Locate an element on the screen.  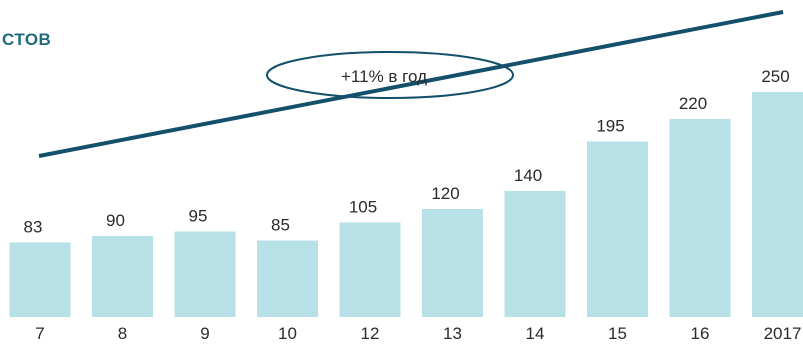
value-label-9: 95 is located at coordinates (198, 216).